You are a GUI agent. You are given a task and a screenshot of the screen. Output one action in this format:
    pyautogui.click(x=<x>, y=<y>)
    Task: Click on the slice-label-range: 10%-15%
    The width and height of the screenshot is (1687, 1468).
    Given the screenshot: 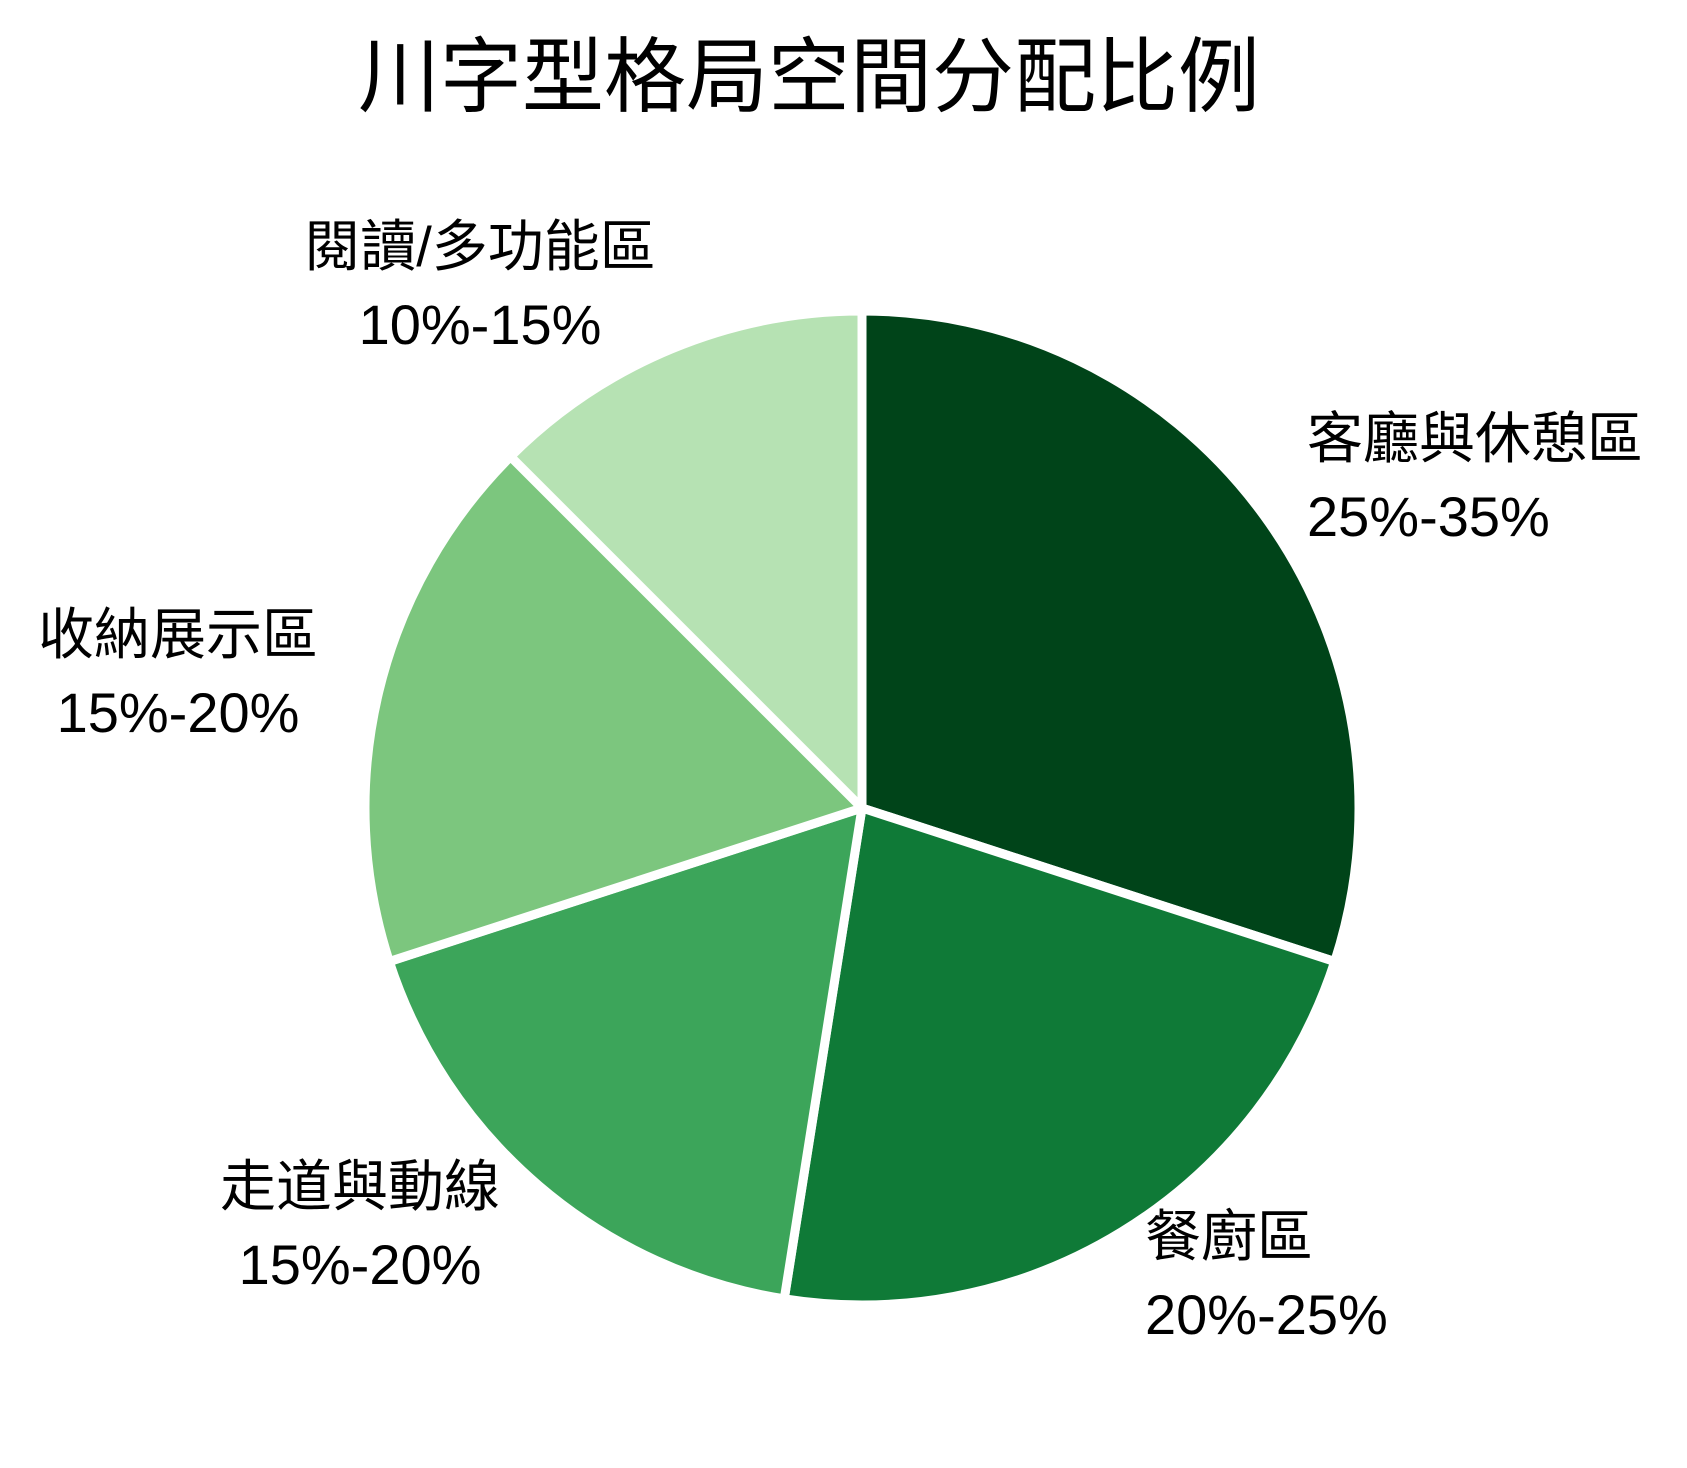 What is the action you would take?
    pyautogui.click(x=480, y=324)
    